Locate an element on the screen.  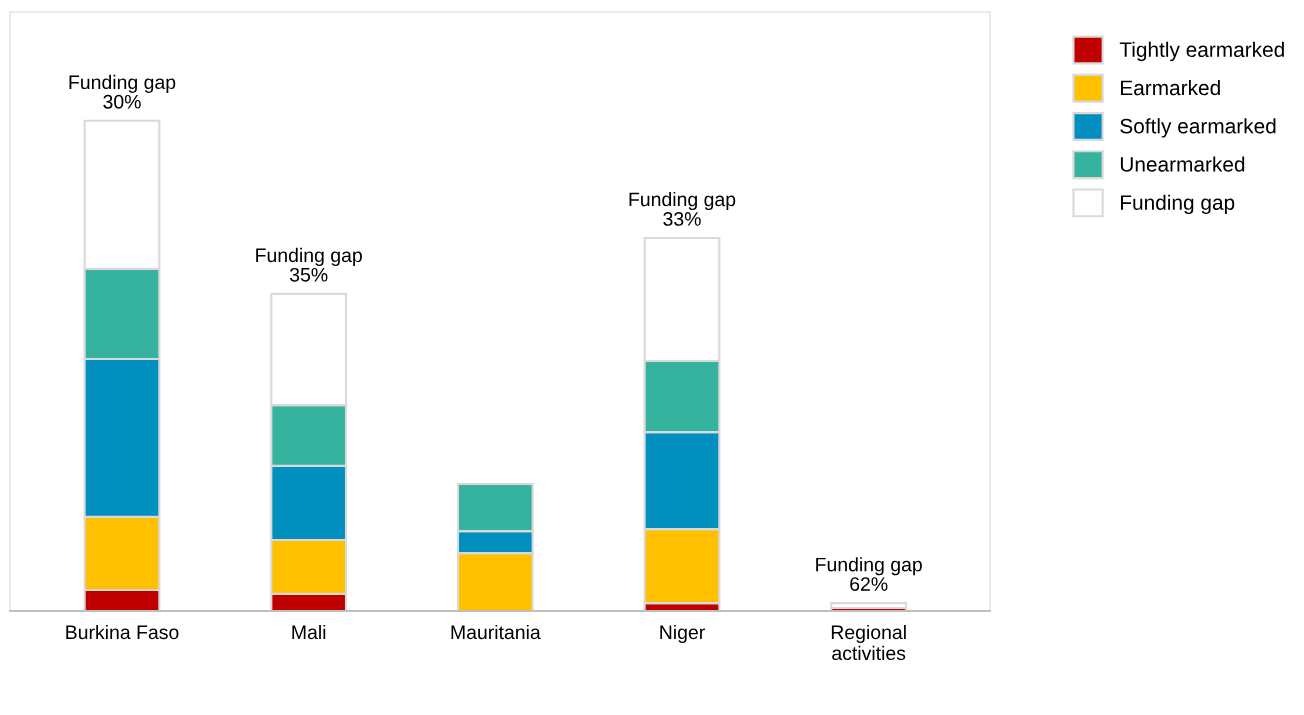
legend-label: Softly earmarked is located at coordinates (1198, 128).